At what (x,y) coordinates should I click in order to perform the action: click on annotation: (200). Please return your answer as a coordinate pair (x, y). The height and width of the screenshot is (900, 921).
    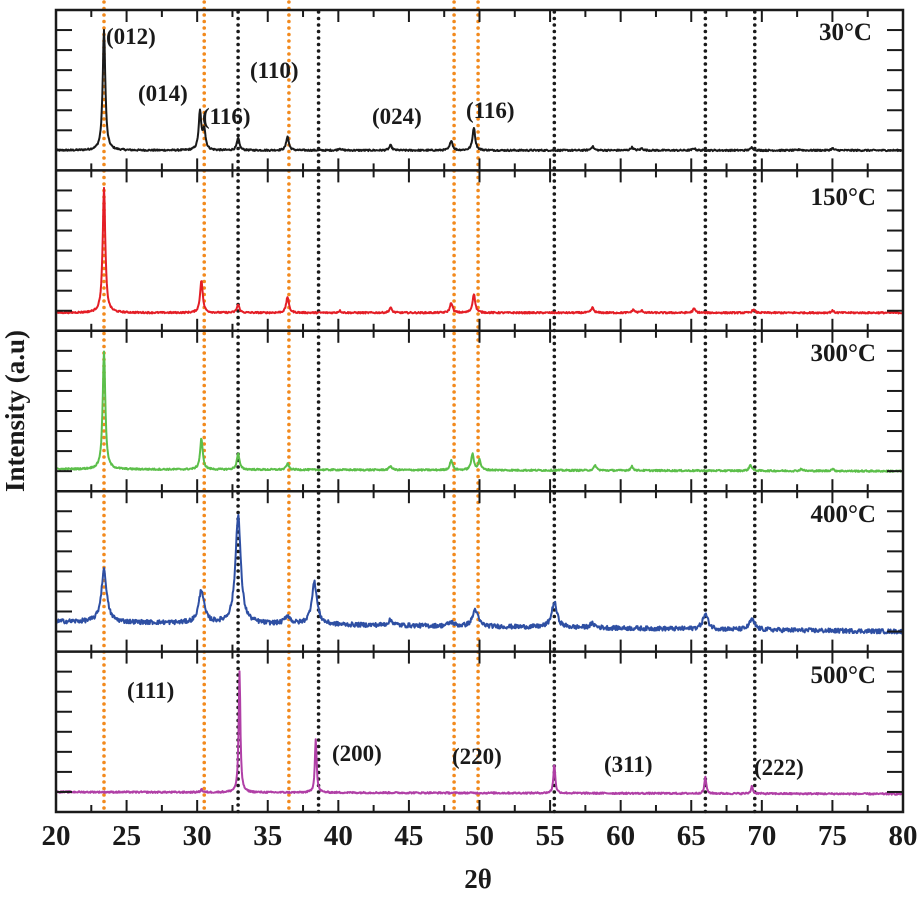
    Looking at the image, I should click on (357, 753).